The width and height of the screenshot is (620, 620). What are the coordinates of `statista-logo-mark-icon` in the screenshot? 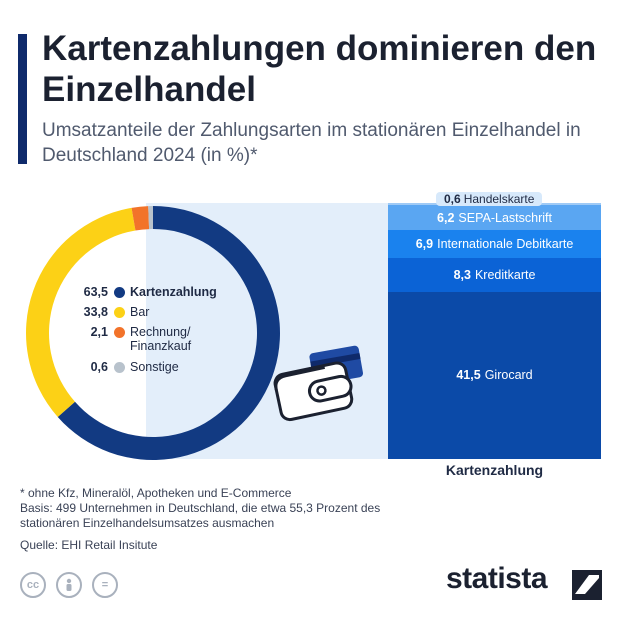 It's located at (587, 585).